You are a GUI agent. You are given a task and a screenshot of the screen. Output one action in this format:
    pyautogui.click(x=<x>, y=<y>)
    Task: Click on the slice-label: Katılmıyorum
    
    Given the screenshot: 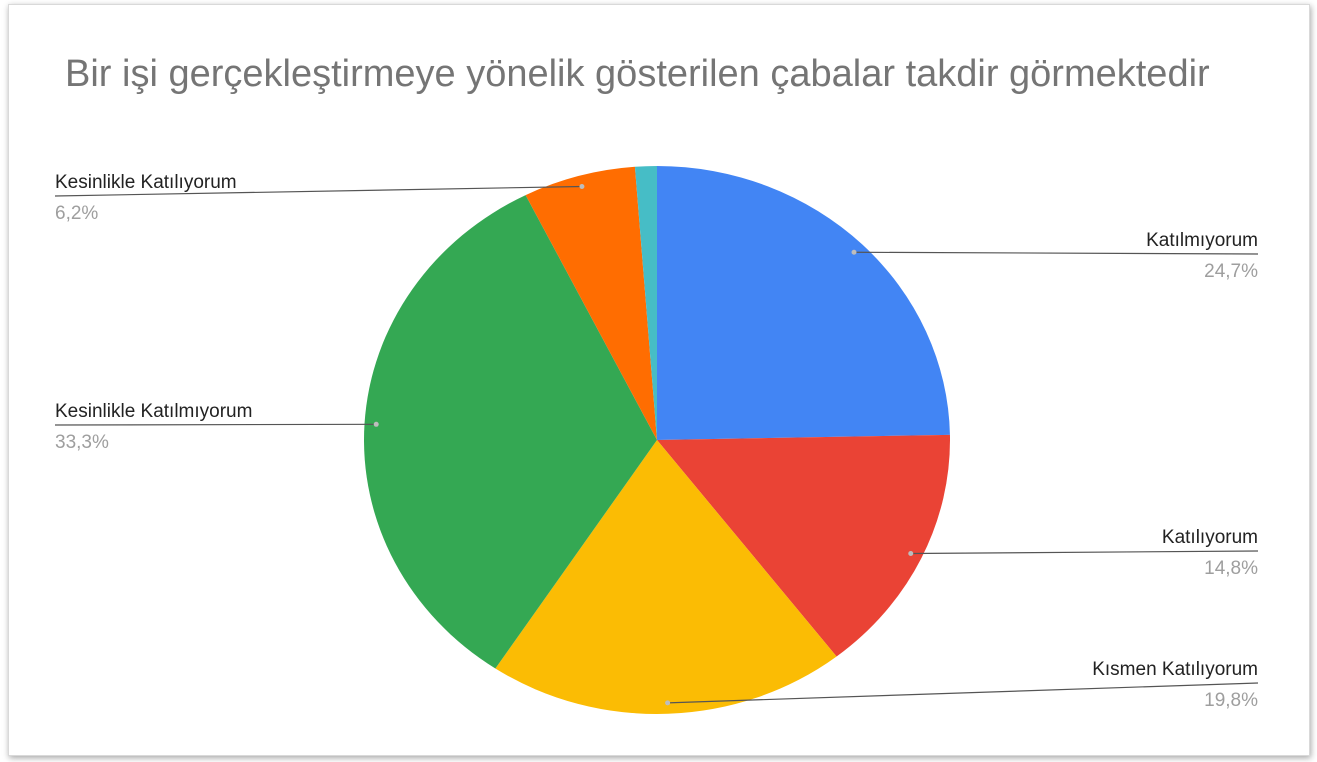 What is the action you would take?
    pyautogui.click(x=1202, y=240)
    